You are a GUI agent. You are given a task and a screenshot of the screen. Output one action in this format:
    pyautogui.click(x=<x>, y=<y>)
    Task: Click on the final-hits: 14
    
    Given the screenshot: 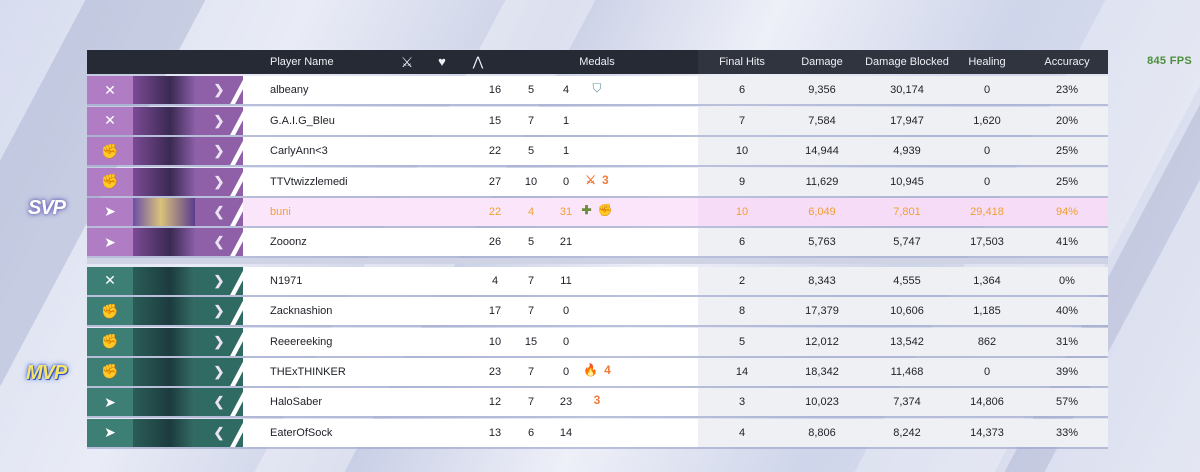 What is the action you would take?
    pyautogui.click(x=742, y=371)
    